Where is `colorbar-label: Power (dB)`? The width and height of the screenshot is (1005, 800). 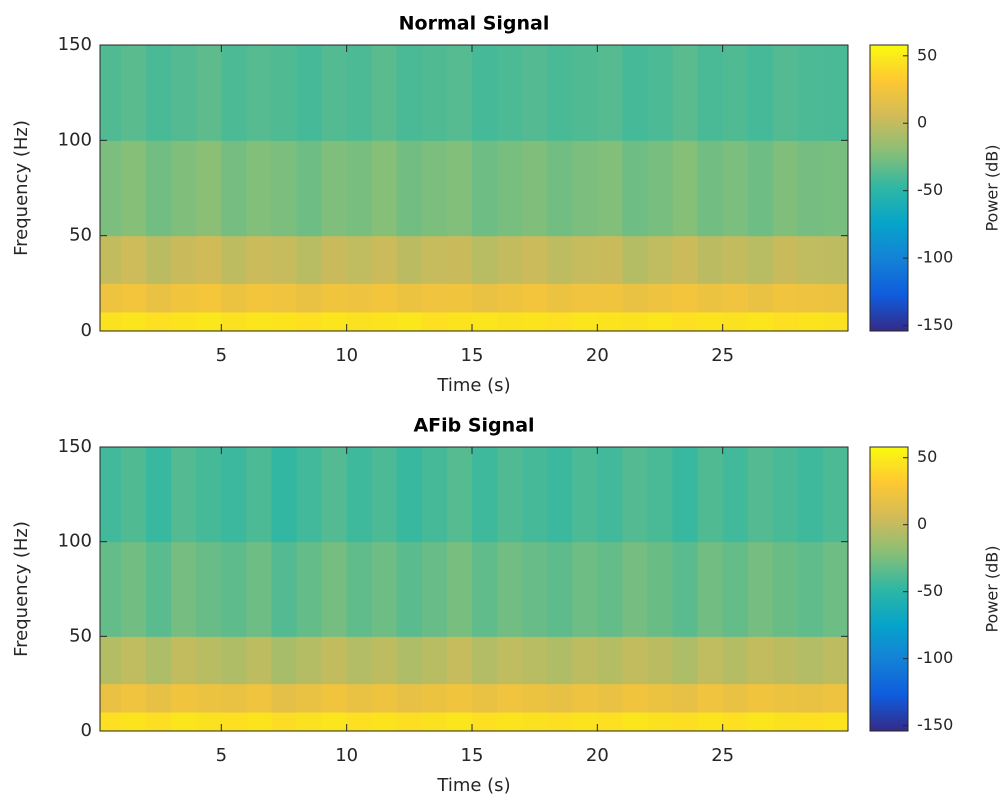
colorbar-label: Power (dB) is located at coordinates (992, 187).